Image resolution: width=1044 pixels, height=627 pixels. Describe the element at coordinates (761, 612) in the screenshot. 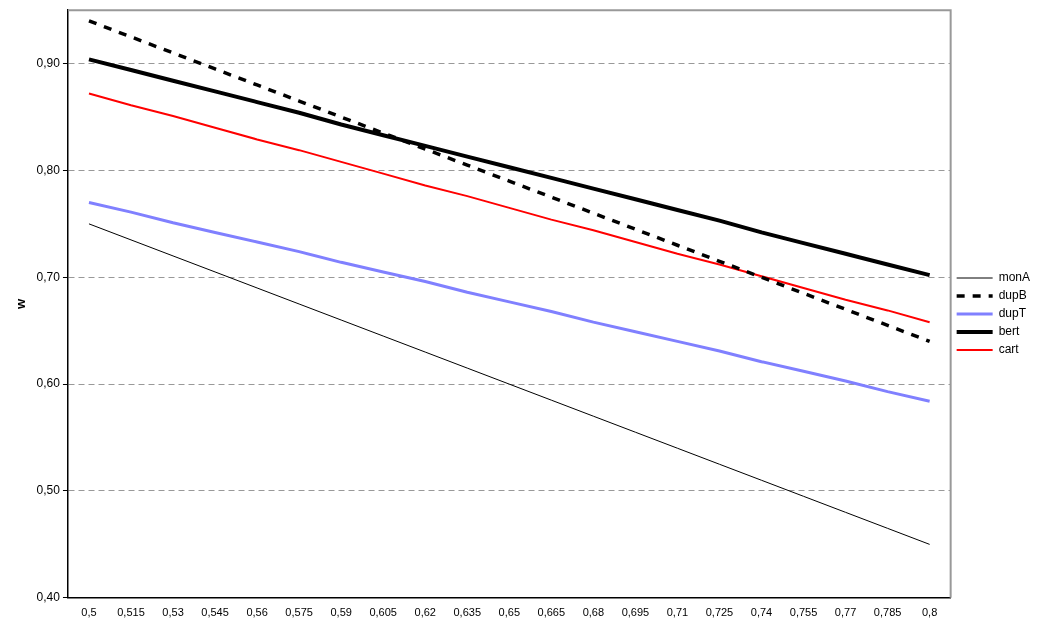

I see `x-tick-label: 0,74` at that location.